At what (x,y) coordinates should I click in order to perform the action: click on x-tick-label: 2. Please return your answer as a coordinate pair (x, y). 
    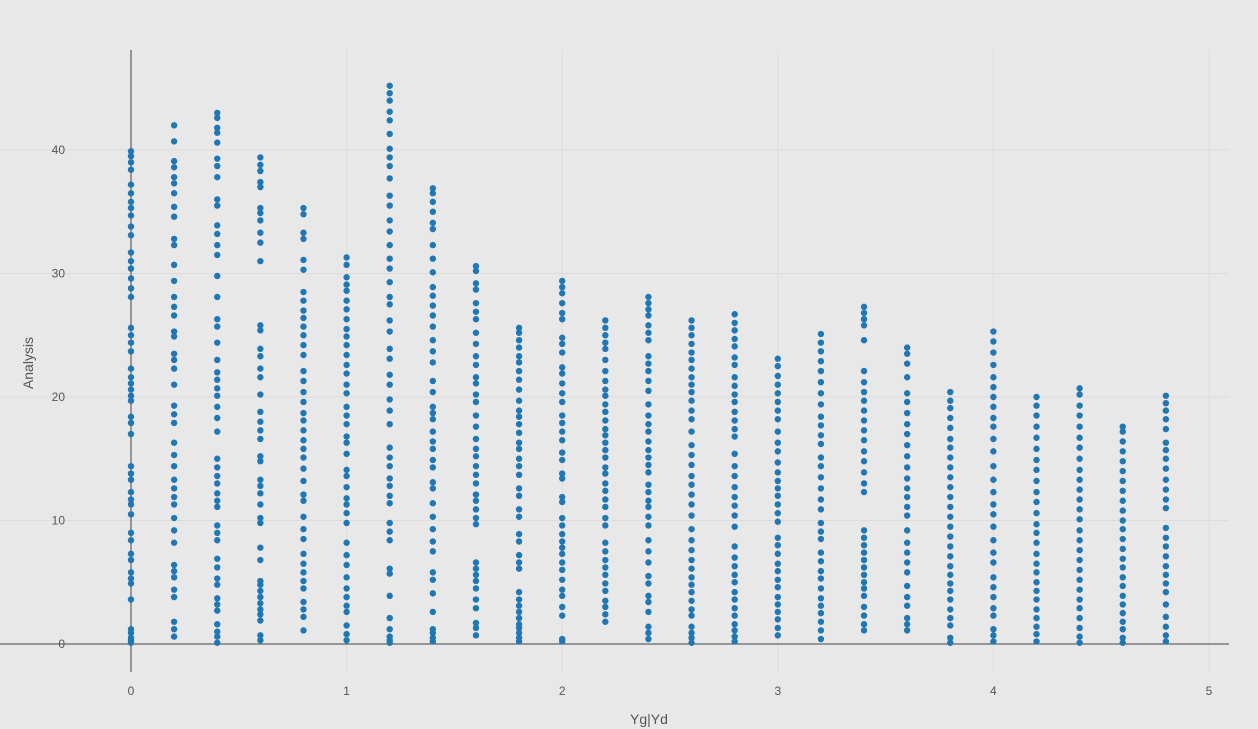
    Looking at the image, I should click on (562, 691).